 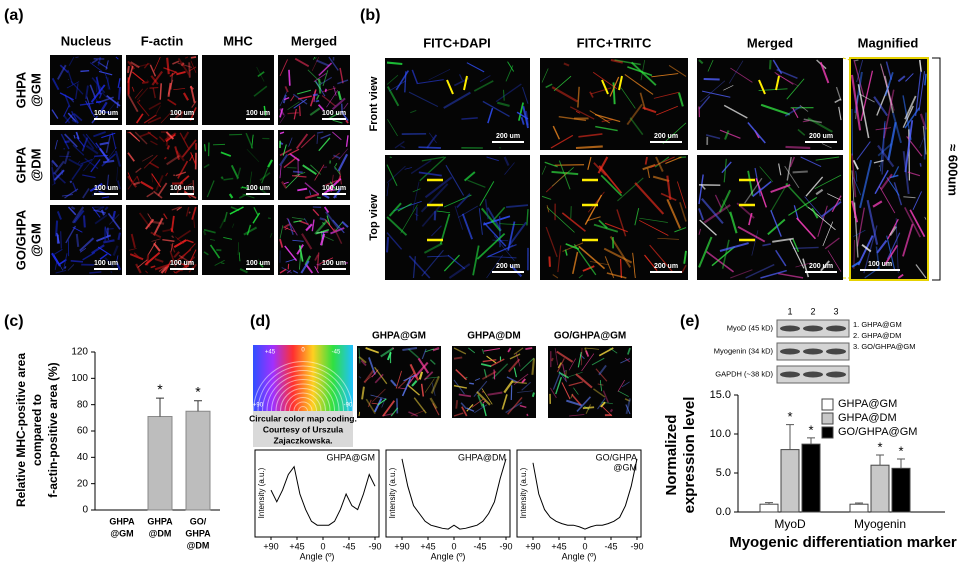 I want to click on error-bar, so click(x=859, y=503).